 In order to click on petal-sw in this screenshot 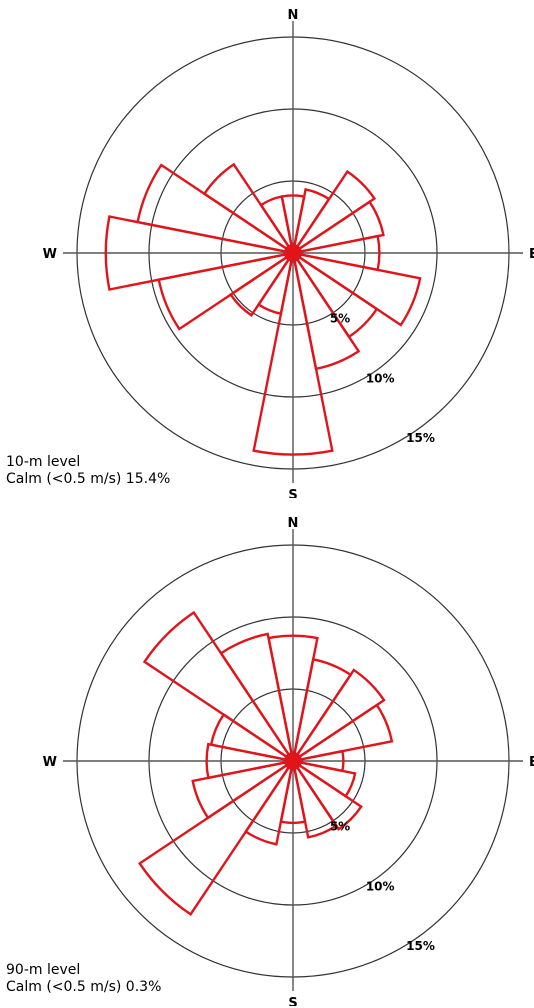, I will do `click(216, 838)`.